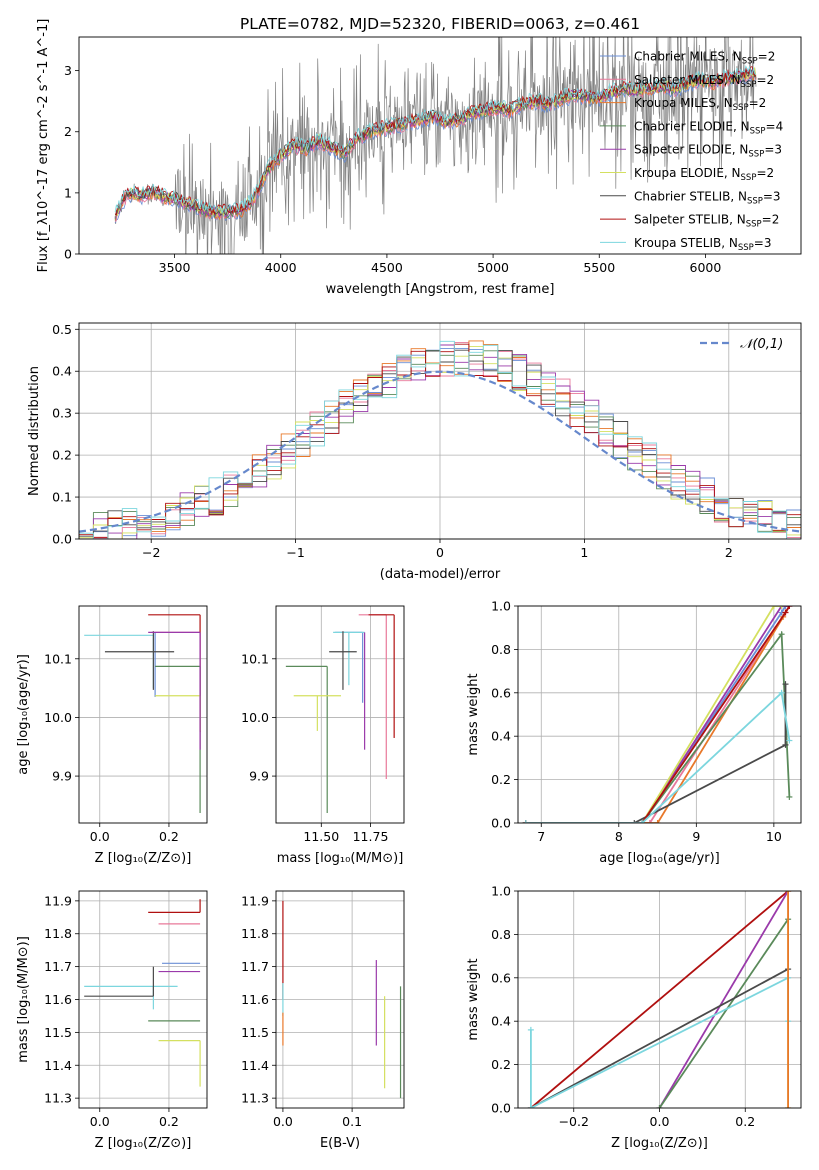 The height and width of the screenshot is (1170, 819). Describe the element at coordinates (68, 192) in the screenshot. I see `y-tick-label: 1` at that location.